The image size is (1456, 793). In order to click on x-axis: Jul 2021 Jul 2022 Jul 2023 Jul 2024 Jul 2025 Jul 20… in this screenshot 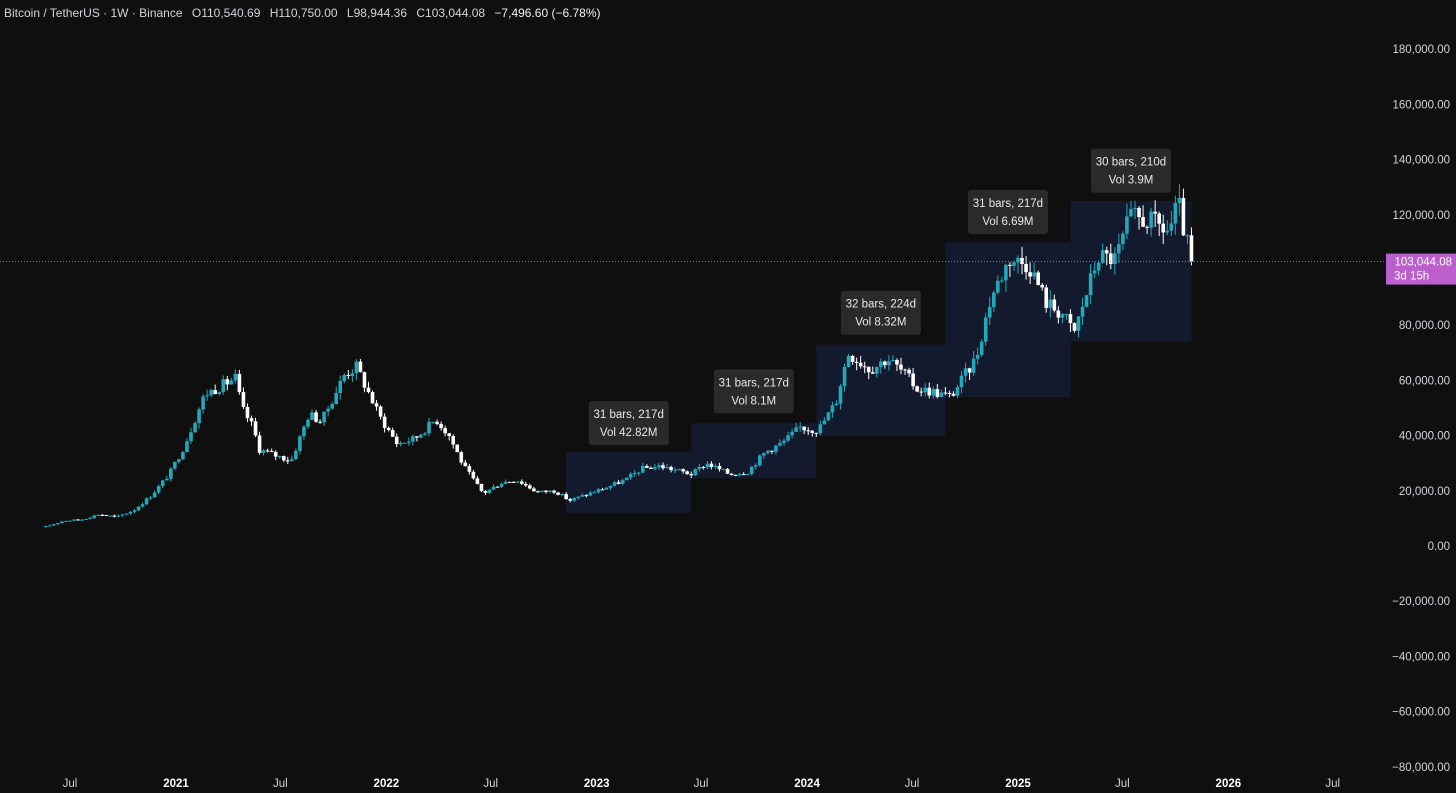, I will do `click(701, 784)`.